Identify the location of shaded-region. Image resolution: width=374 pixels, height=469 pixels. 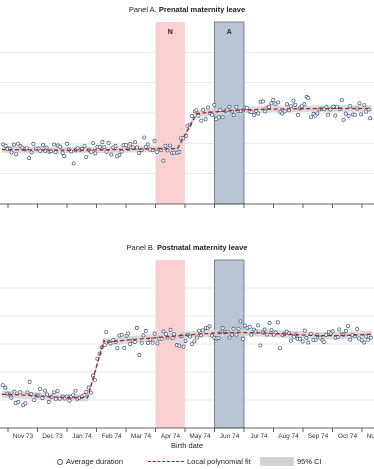
(229, 344).